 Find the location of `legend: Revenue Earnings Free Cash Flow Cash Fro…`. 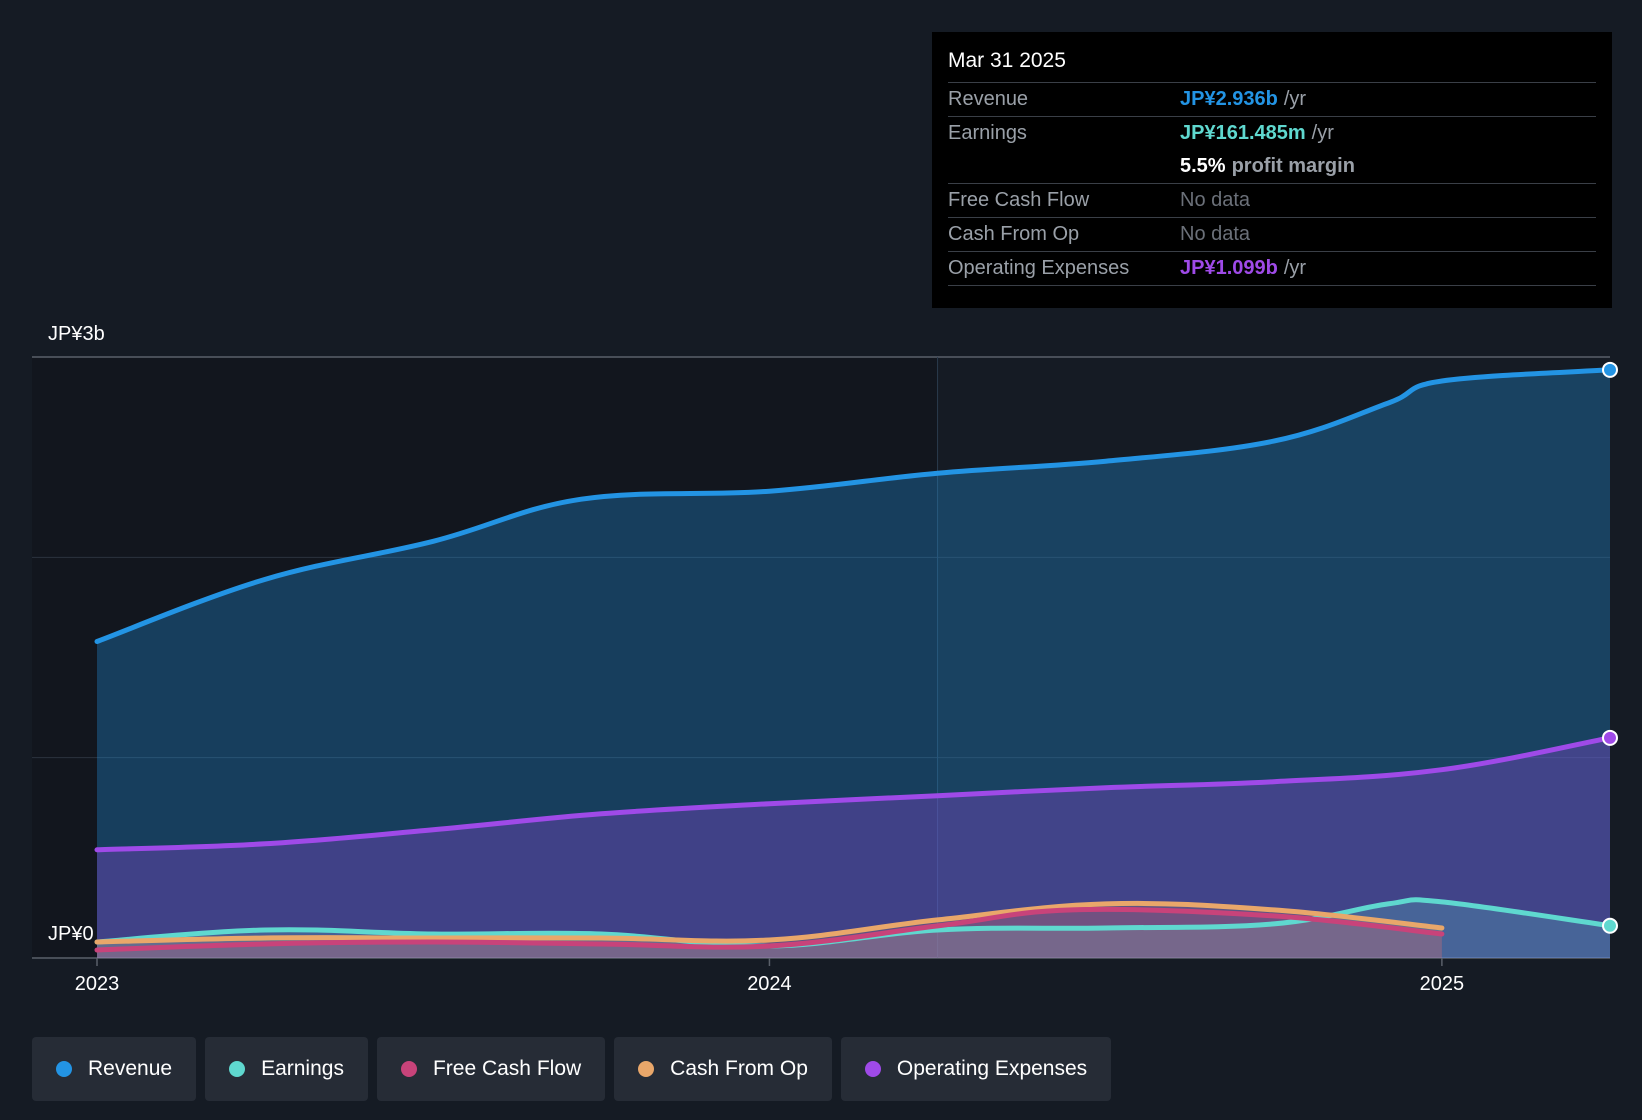

legend: Revenue Earnings Free Cash Flow Cash Fro… is located at coordinates (572, 1069).